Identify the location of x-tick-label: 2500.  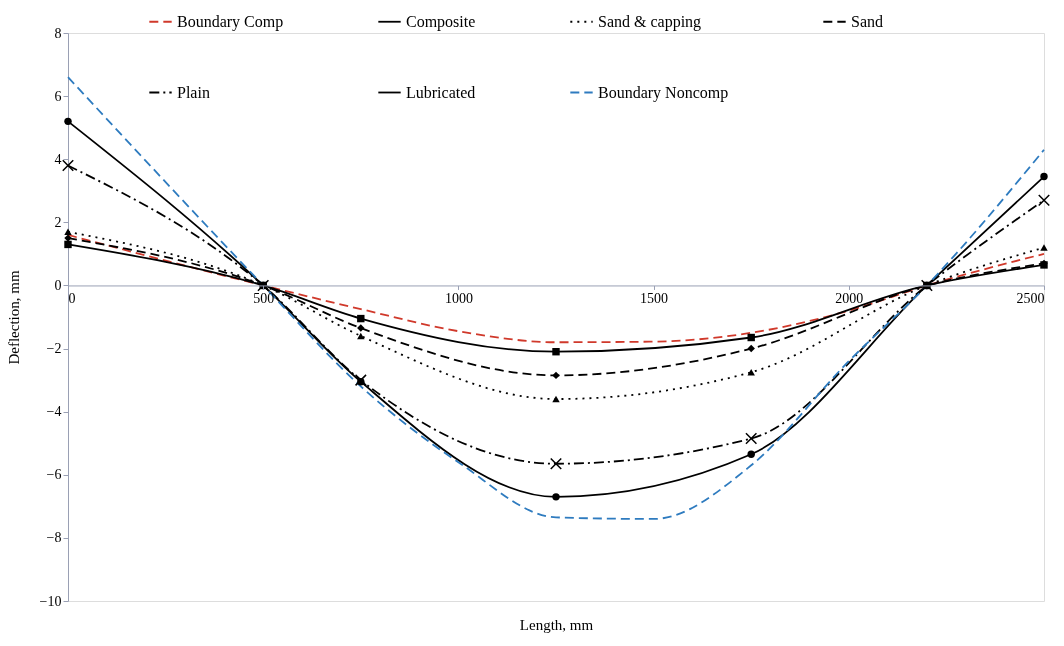
(1030, 298).